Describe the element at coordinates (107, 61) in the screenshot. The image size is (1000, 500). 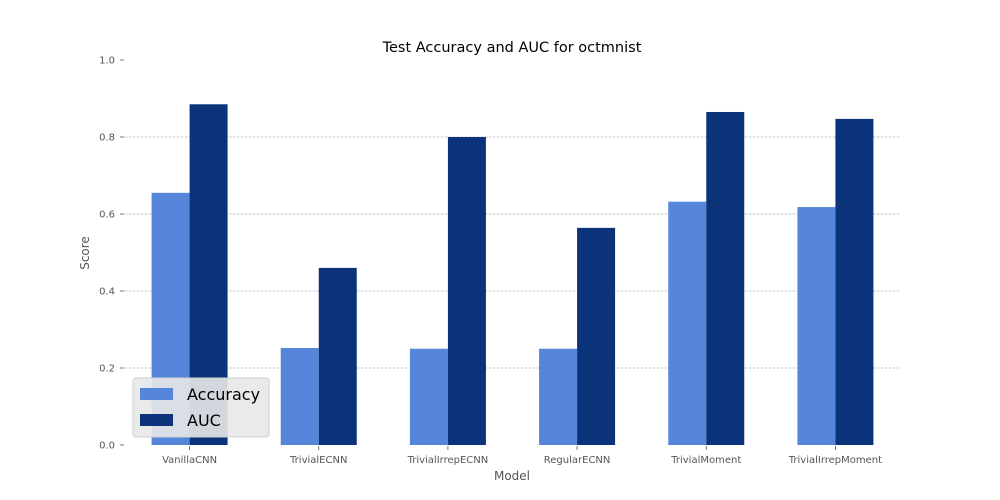
I see `y-tick-label: 1.0` at that location.